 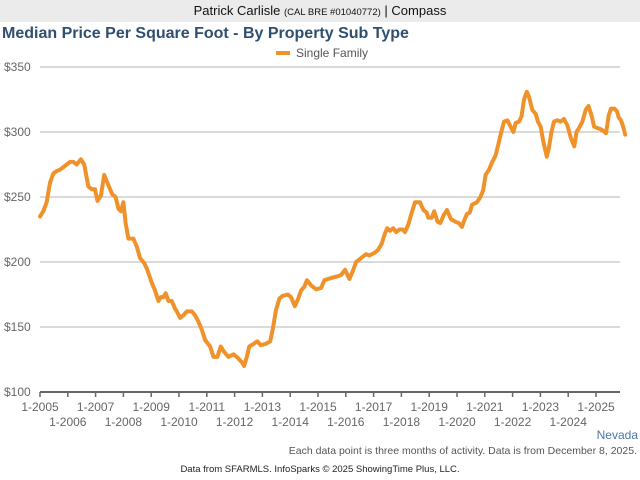 What do you see at coordinates (17, 392) in the screenshot?
I see `y-tick-label: $100` at bounding box center [17, 392].